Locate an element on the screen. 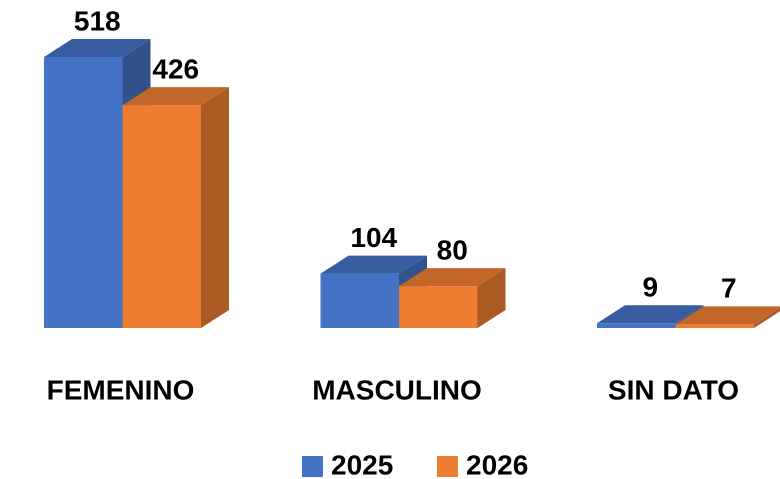 The width and height of the screenshot is (780, 479). legend-item: 2026 is located at coordinates (482, 464).